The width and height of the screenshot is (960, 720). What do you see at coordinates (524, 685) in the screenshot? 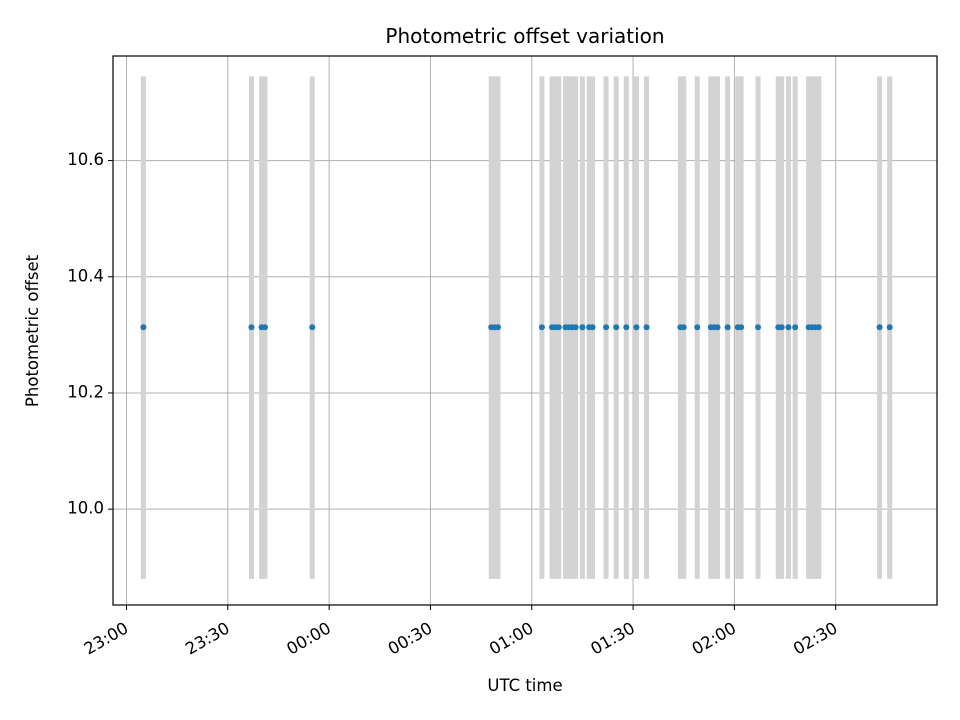
I see `x-axis-title: UTC time` at bounding box center [524, 685].